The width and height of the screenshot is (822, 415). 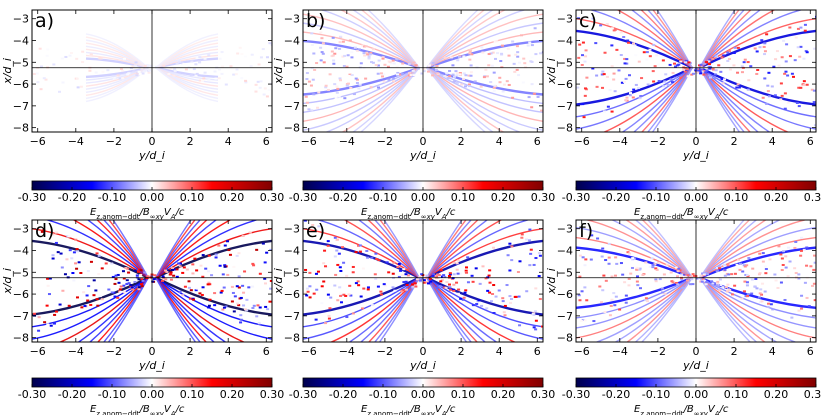 I want to click on colorbar-tick-label: -0.20, so click(x=616, y=394).